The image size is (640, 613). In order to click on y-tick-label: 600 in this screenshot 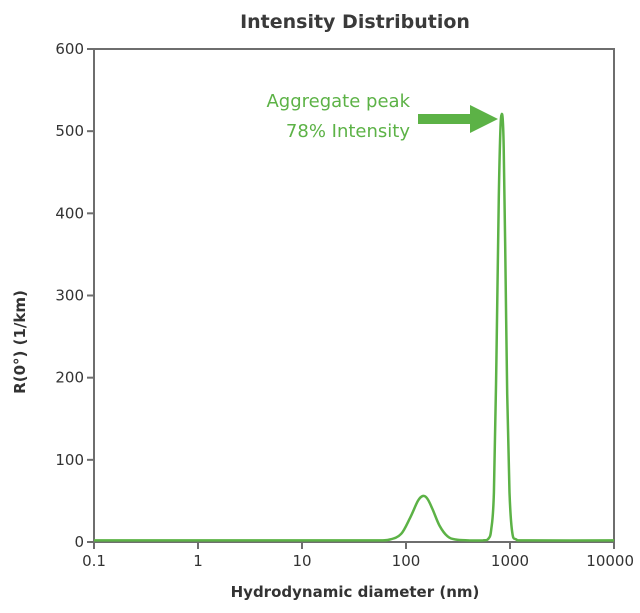, I will do `click(69, 49)`.